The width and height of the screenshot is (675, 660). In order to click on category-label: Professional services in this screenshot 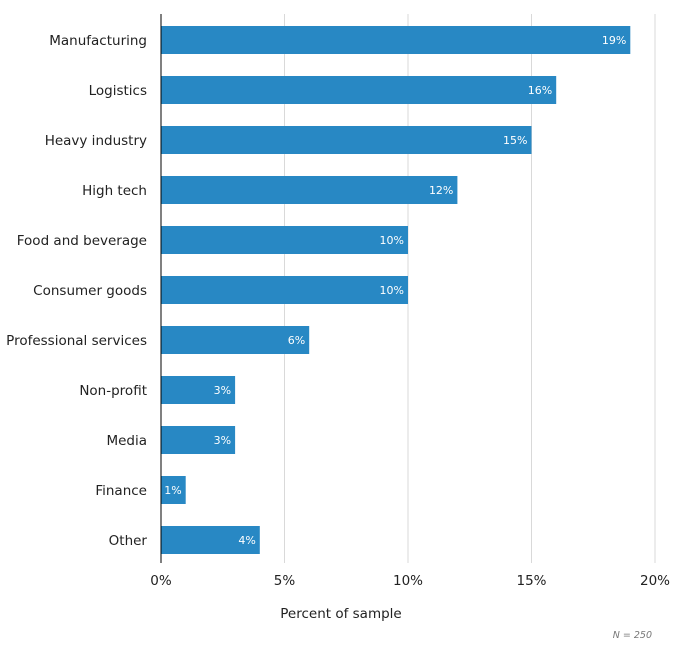, I will do `click(76, 341)`.